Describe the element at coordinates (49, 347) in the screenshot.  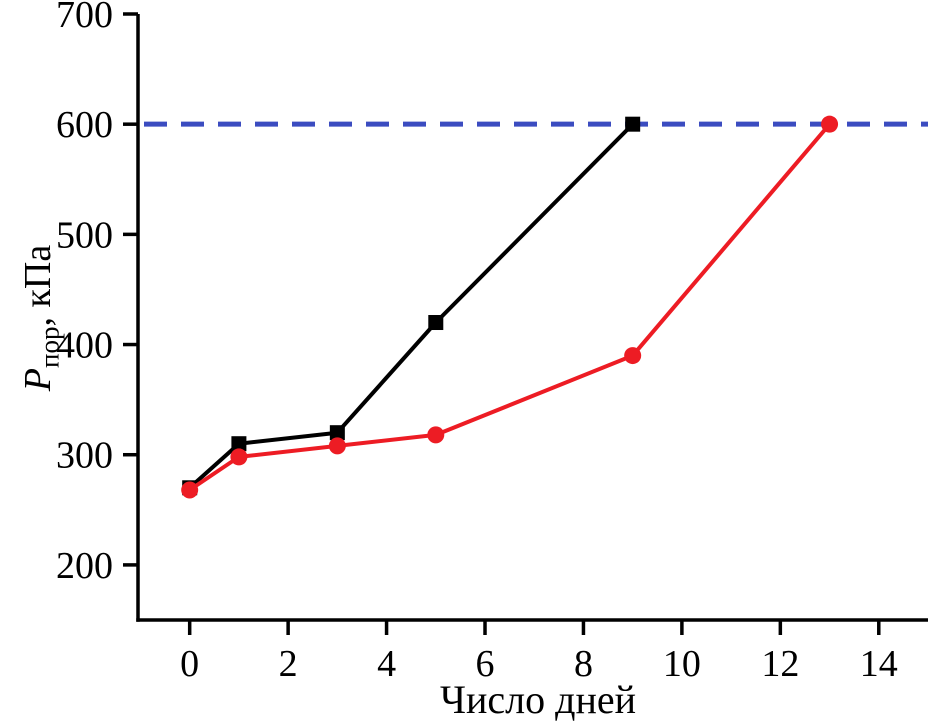
I see `y-axis-label-subscript: пор` at that location.